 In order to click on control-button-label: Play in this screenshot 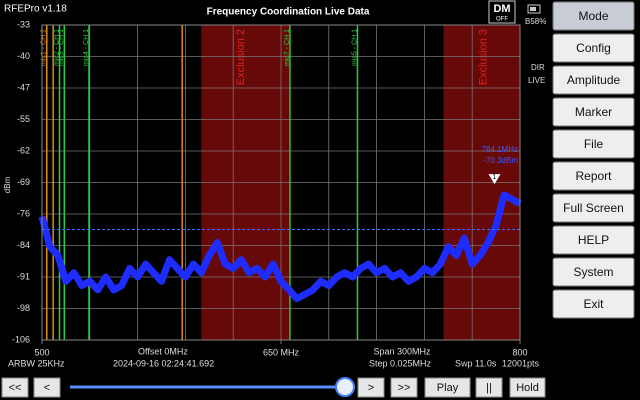, I will do `click(448, 388)`.